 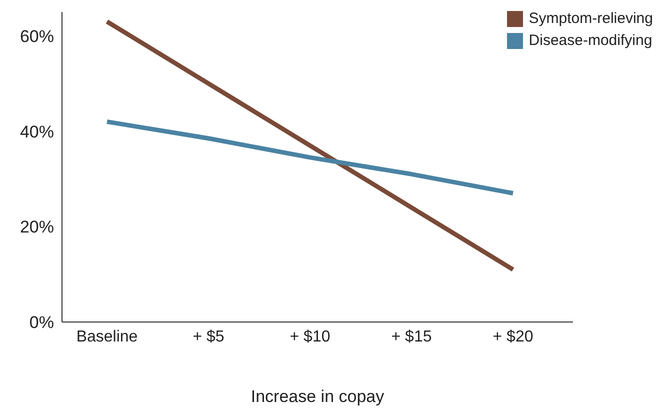 I want to click on y-tick-label: 0%, so click(x=41, y=322).